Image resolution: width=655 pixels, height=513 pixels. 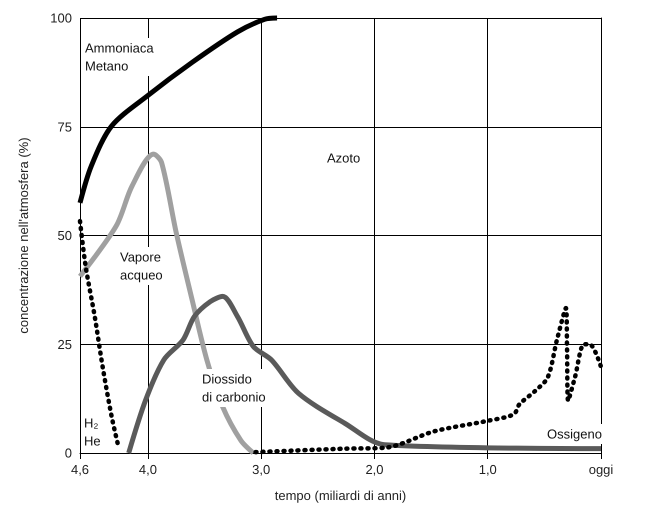 What do you see at coordinates (340, 495) in the screenshot?
I see `x-axis-title: tempo (miliardi di anni)` at bounding box center [340, 495].